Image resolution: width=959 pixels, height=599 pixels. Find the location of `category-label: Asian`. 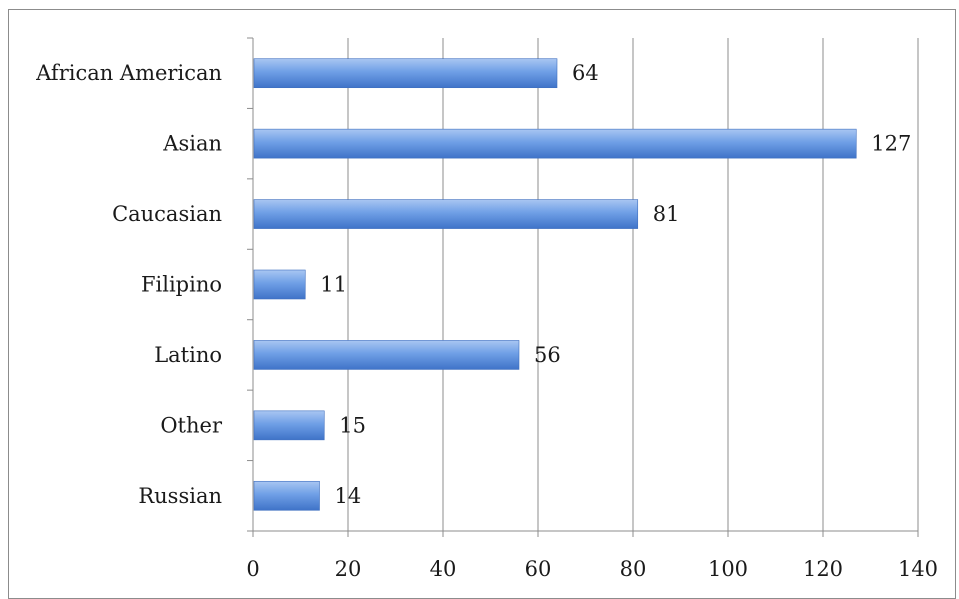

category-label: Asian is located at coordinates (192, 144).